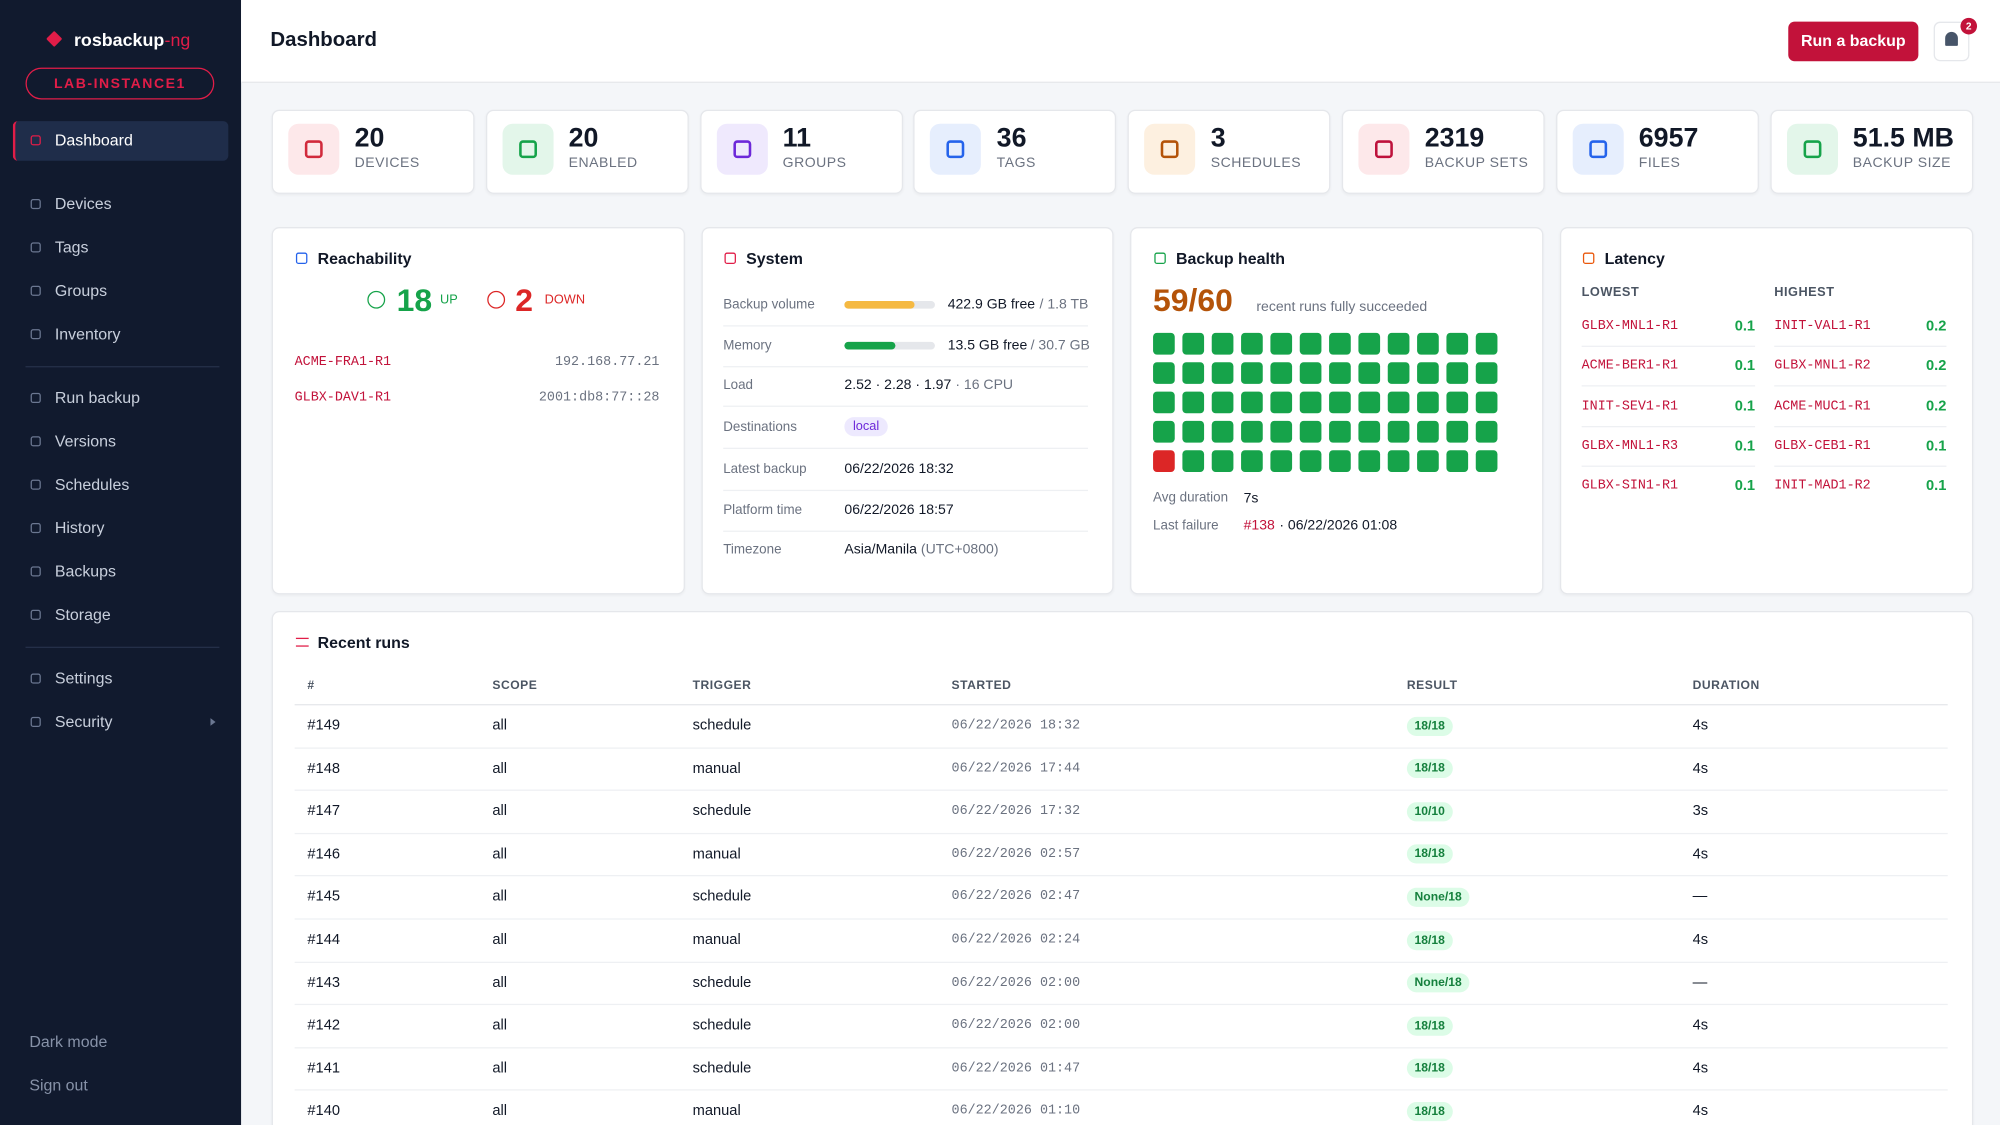 This screenshot has width=2000, height=1125. I want to click on nav-item: Groups, so click(81, 290).